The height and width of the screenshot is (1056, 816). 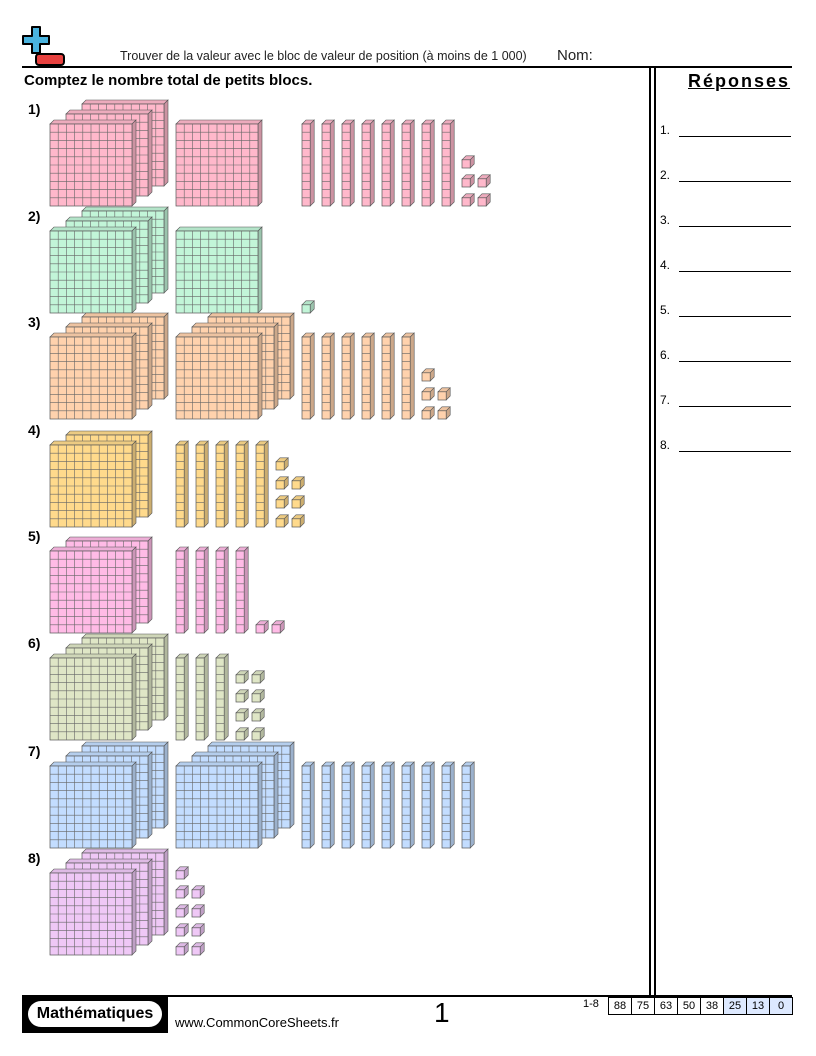 I want to click on answer-line-1: 1., so click(x=727, y=130).